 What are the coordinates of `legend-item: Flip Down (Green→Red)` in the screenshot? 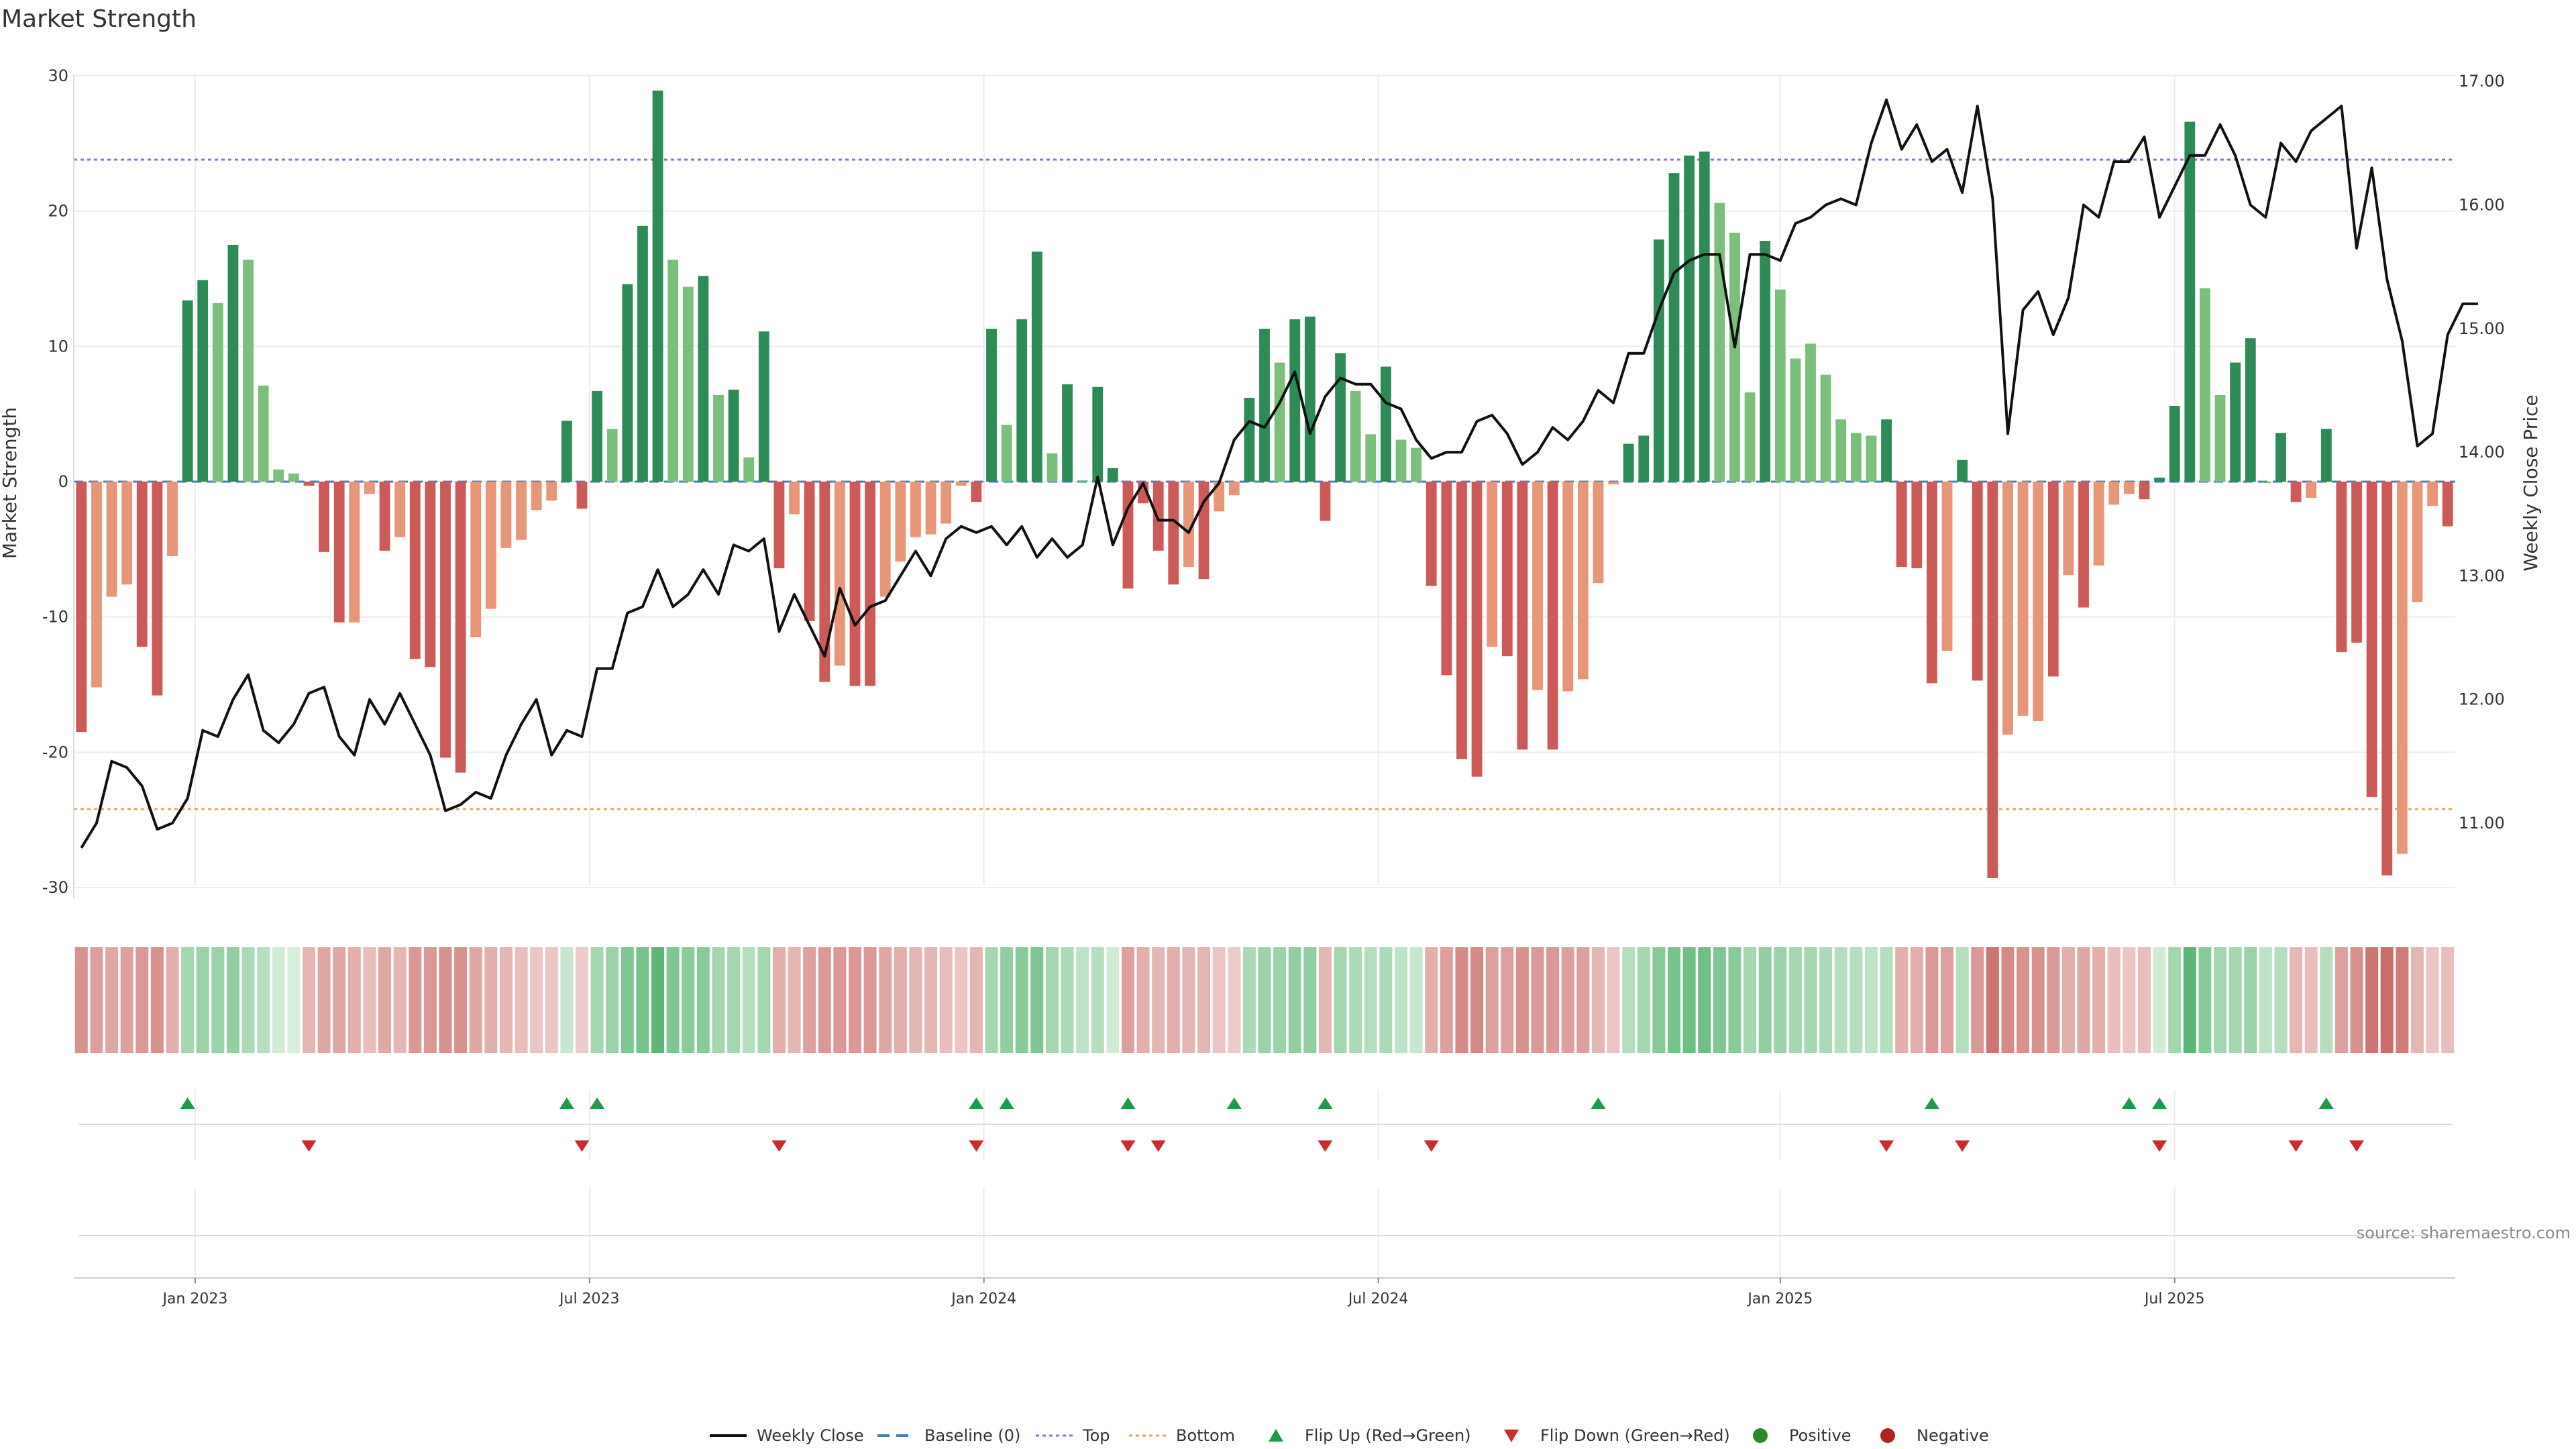 It's located at (1617, 1435).